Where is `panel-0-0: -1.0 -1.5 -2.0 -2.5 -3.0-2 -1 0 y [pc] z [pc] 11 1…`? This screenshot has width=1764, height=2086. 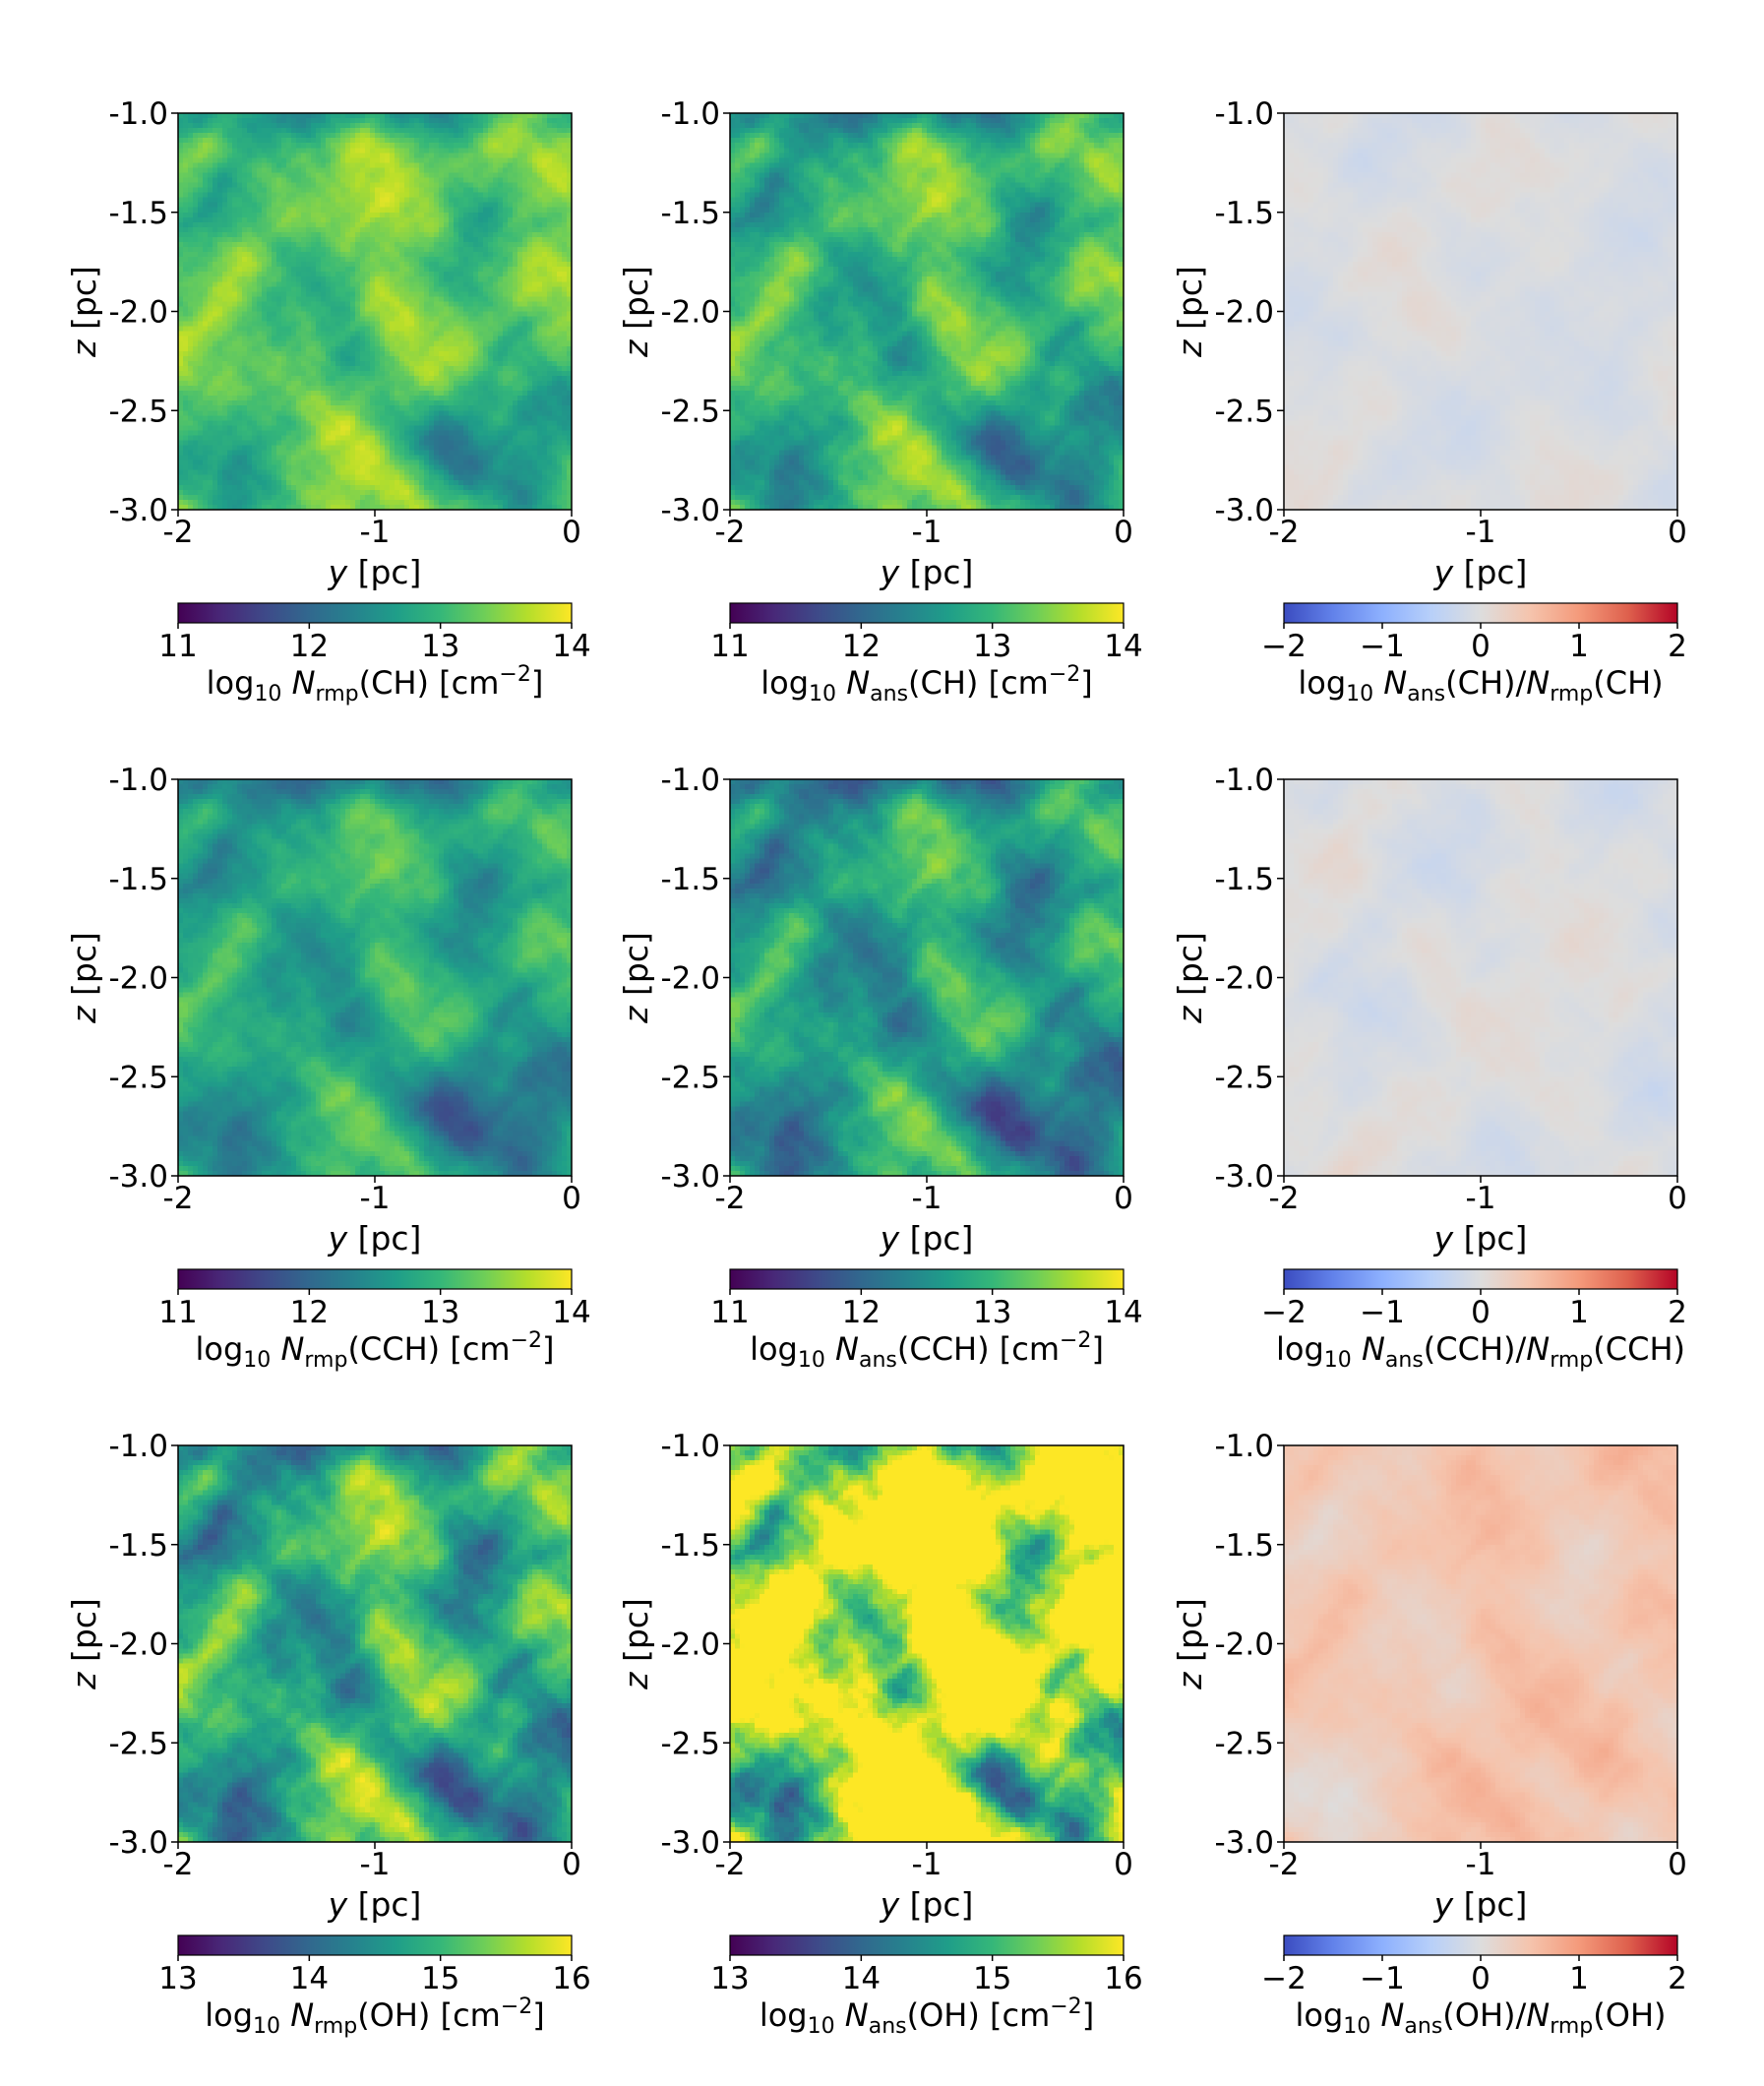
panel-0-0: -1.0 -1.5 -2.0 -2.5 -3.0-2 -1 0 y [pc] z [pc] 11 1… is located at coordinates (328, 401).